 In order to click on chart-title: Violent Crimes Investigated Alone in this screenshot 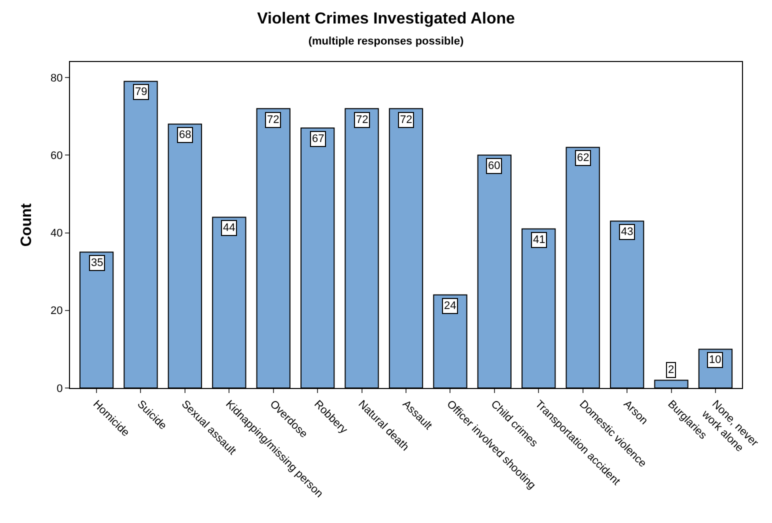, I will do `click(386, 19)`.